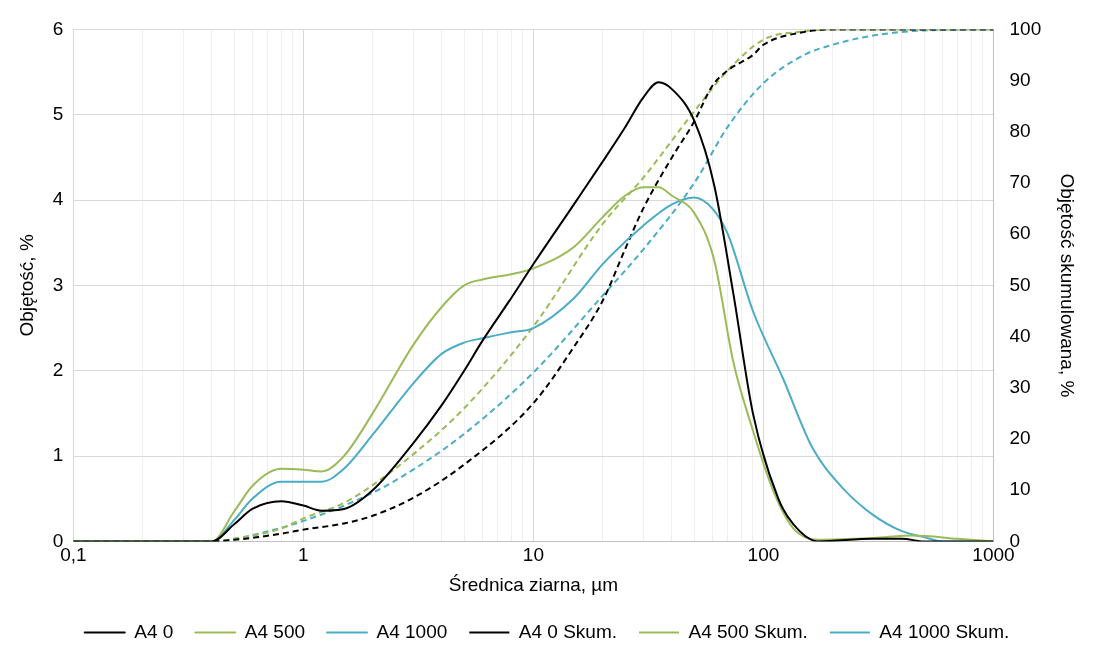 The height and width of the screenshot is (664, 1094). What do you see at coordinates (533, 555) in the screenshot?
I see `x-tick-label: 10` at bounding box center [533, 555].